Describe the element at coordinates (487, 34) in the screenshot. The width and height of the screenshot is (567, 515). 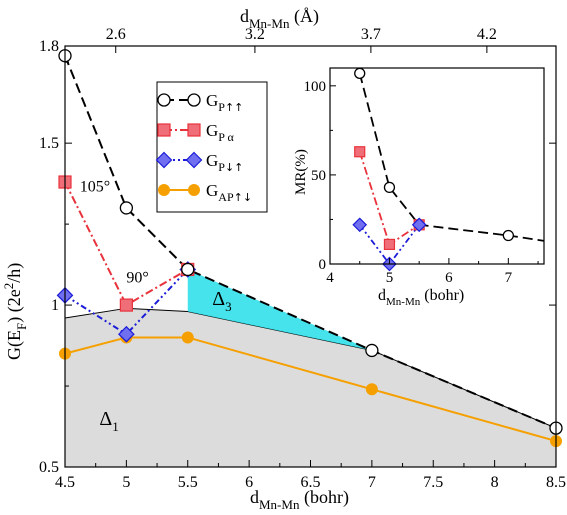
I see `top-tick-label: 4.2` at that location.